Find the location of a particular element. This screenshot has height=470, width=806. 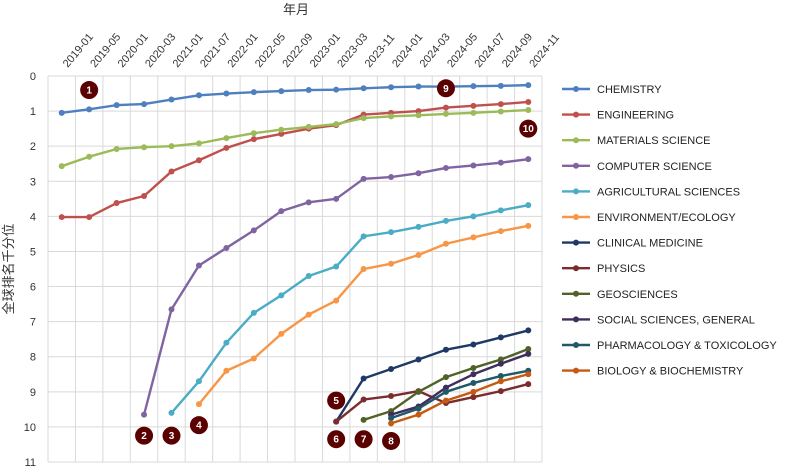

annotation-marker: 7 is located at coordinates (363, 439).